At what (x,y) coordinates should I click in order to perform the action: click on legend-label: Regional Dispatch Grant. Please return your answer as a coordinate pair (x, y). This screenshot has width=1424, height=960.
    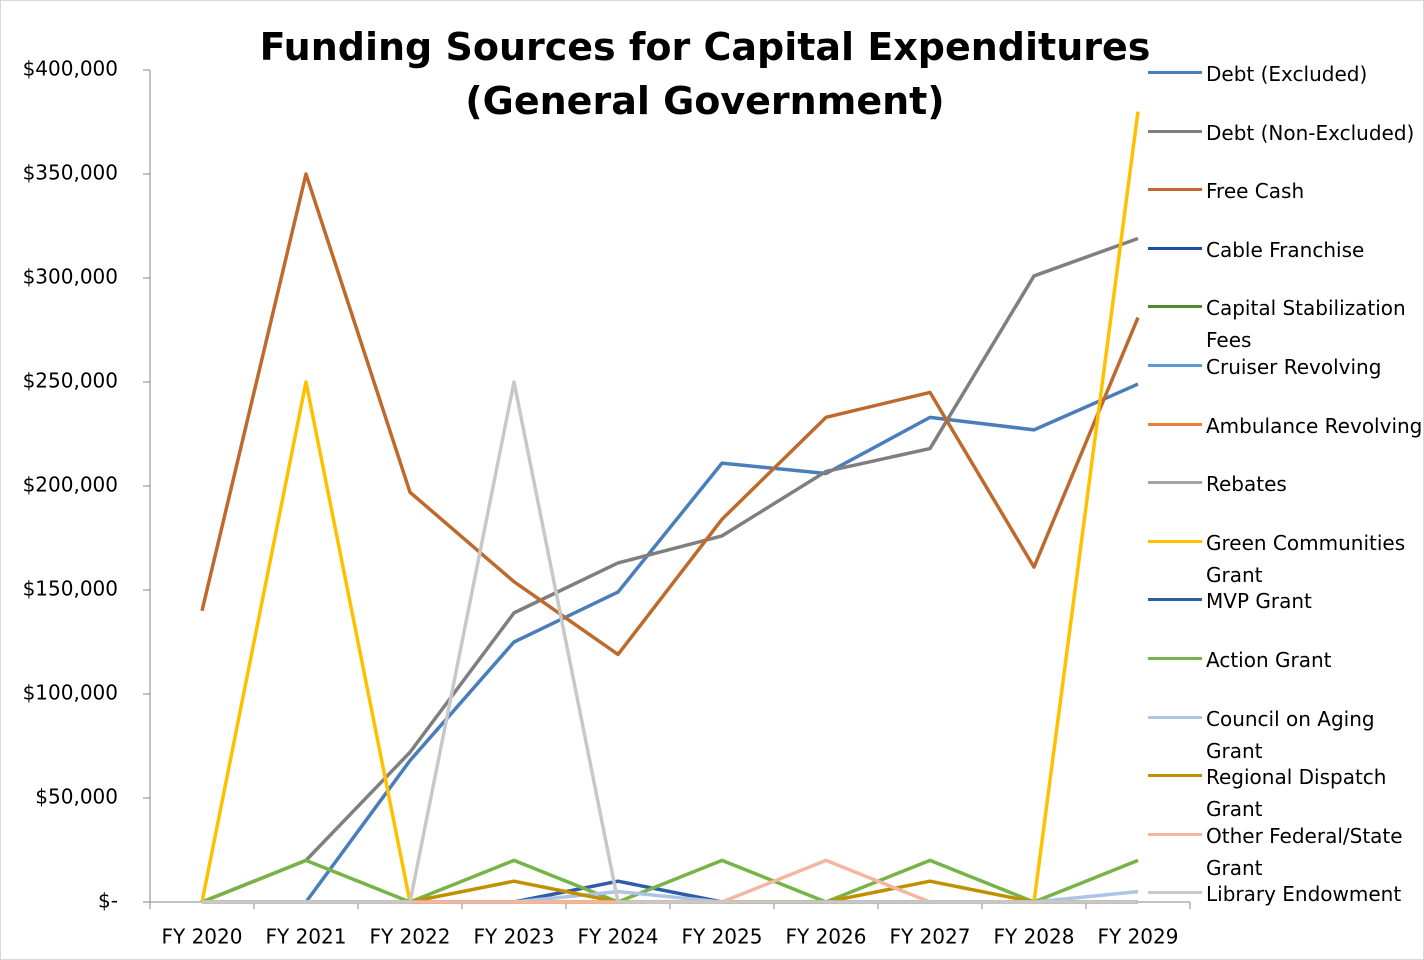
    Looking at the image, I should click on (1296, 793).